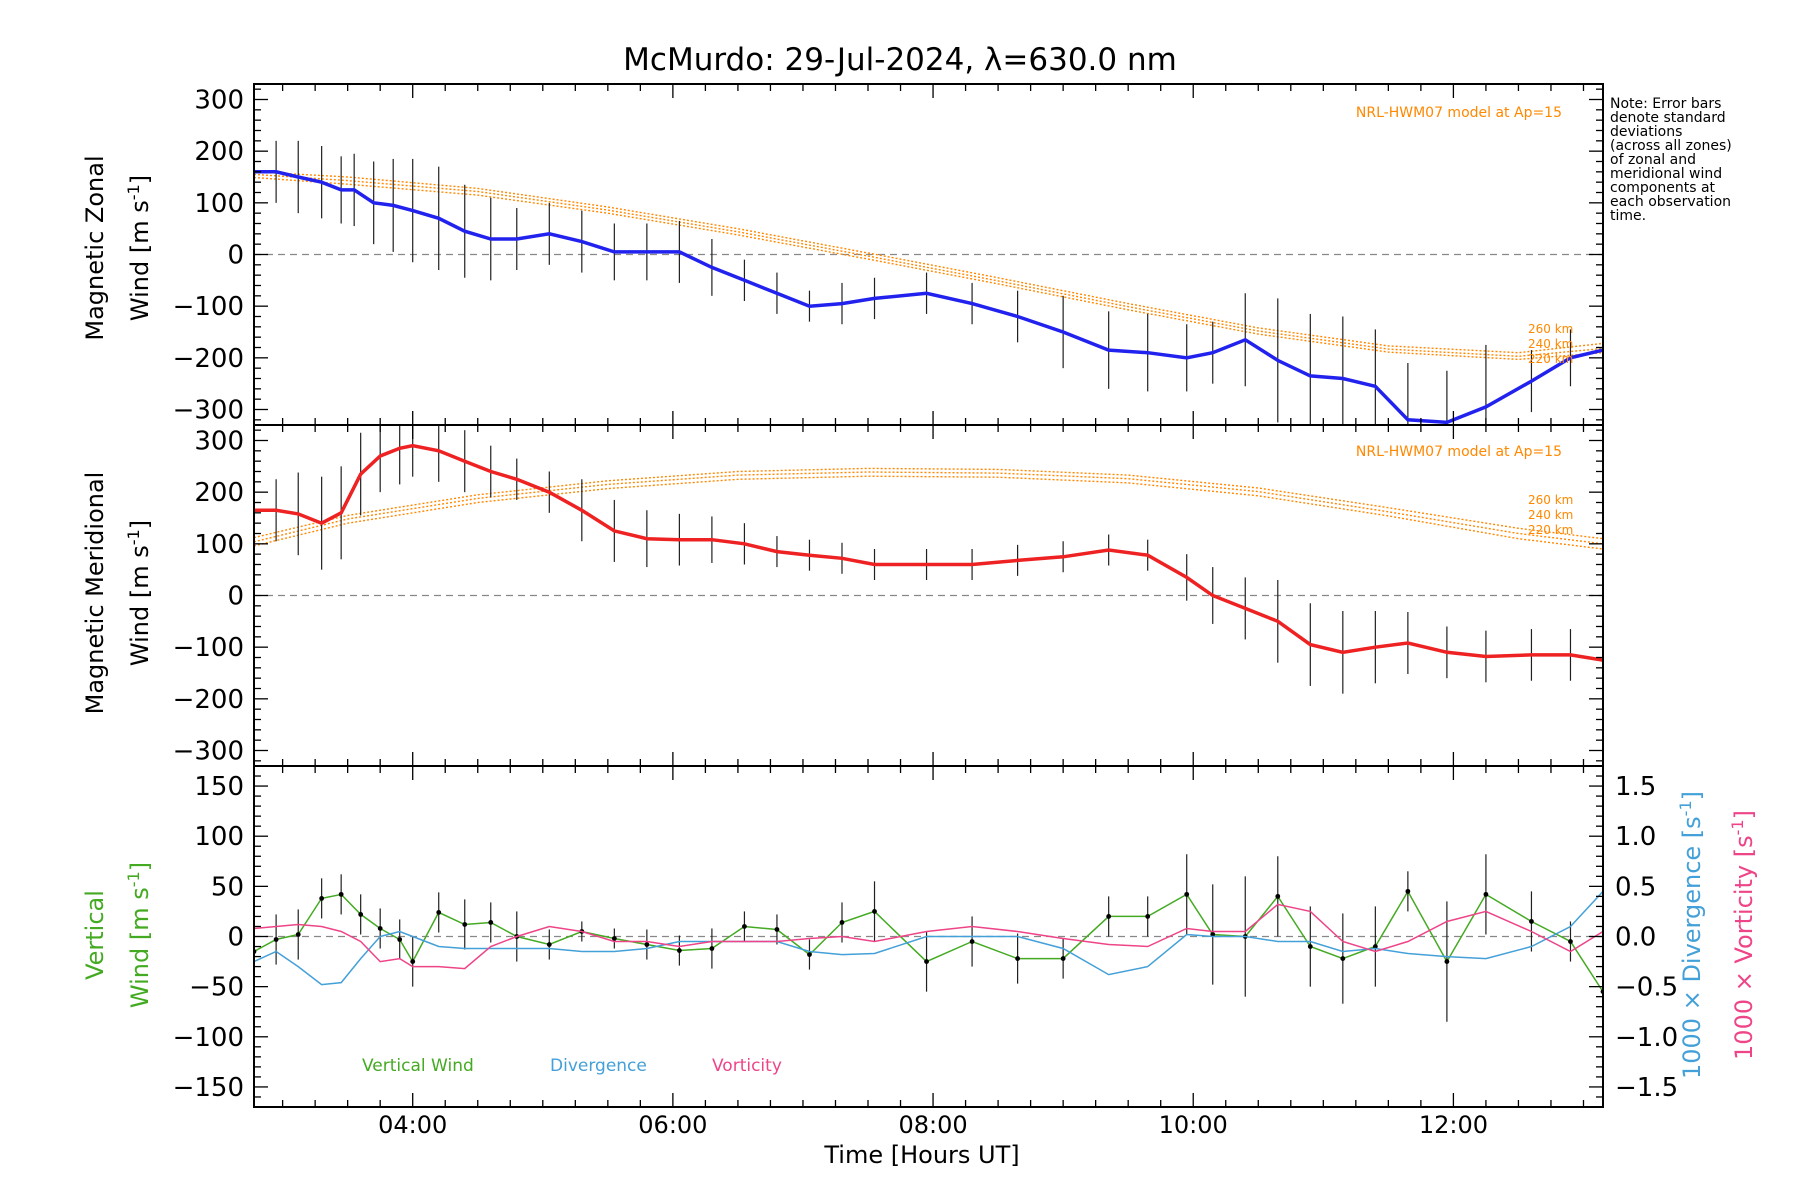 The image size is (1800, 1200). Describe the element at coordinates (928, 503) in the screenshot. I see `meridional-model-260-km` at that location.